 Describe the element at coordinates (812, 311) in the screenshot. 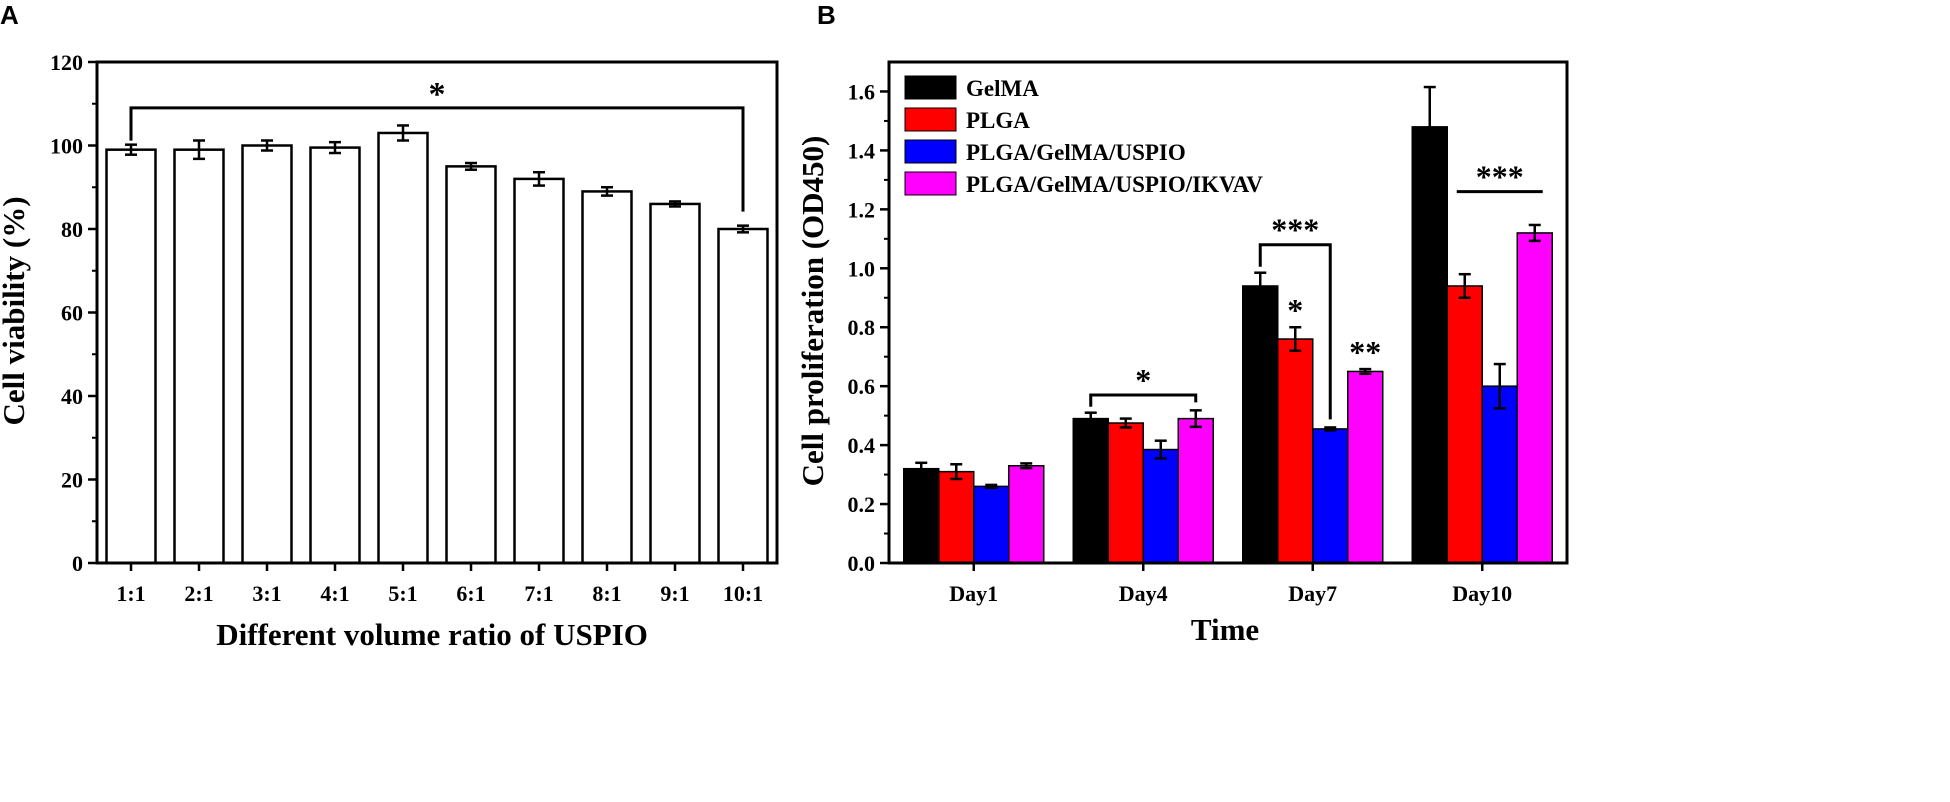

I see `panel-b-y-axis-label: Cell proliferation (OD450)` at that location.